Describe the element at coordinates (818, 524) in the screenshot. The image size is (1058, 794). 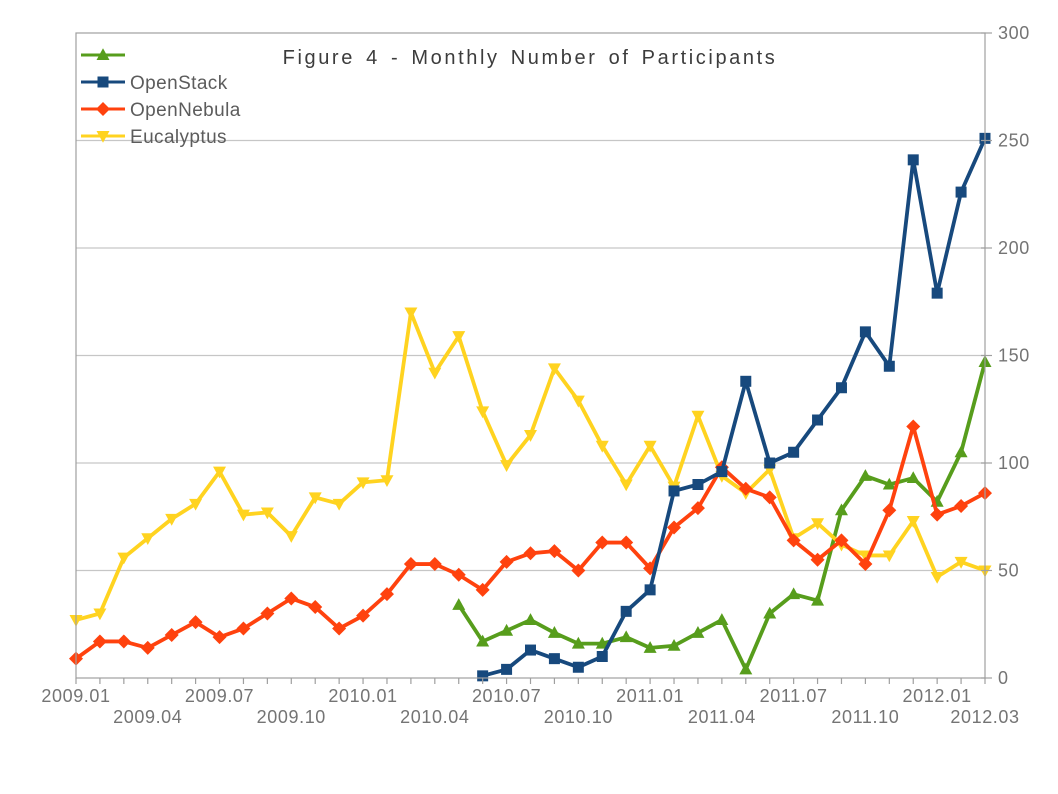
I see `data-point-eucalyptus-2011.08` at that location.